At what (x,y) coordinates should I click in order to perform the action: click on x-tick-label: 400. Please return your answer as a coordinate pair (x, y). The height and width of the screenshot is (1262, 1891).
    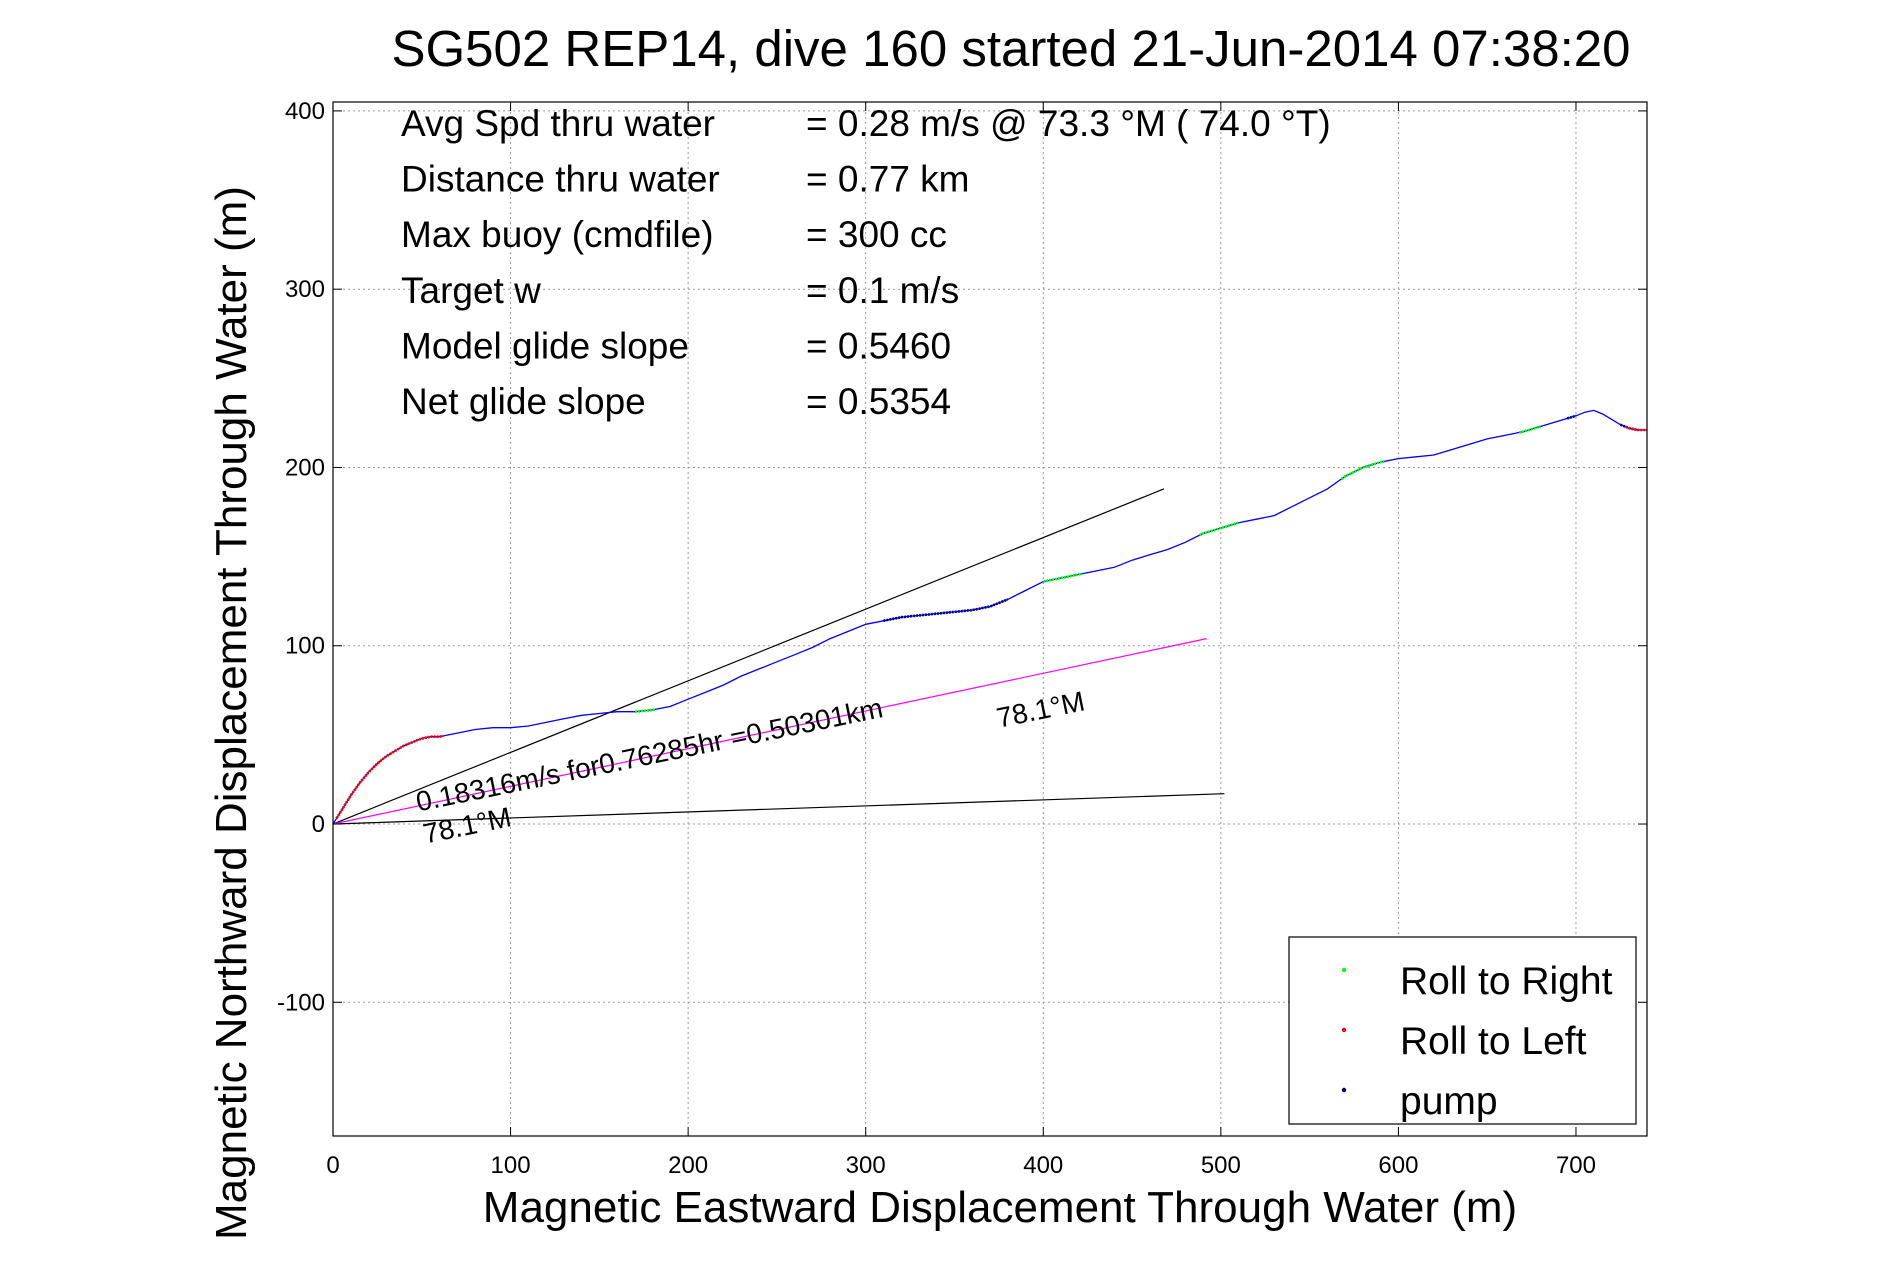
    Looking at the image, I should click on (1043, 1165).